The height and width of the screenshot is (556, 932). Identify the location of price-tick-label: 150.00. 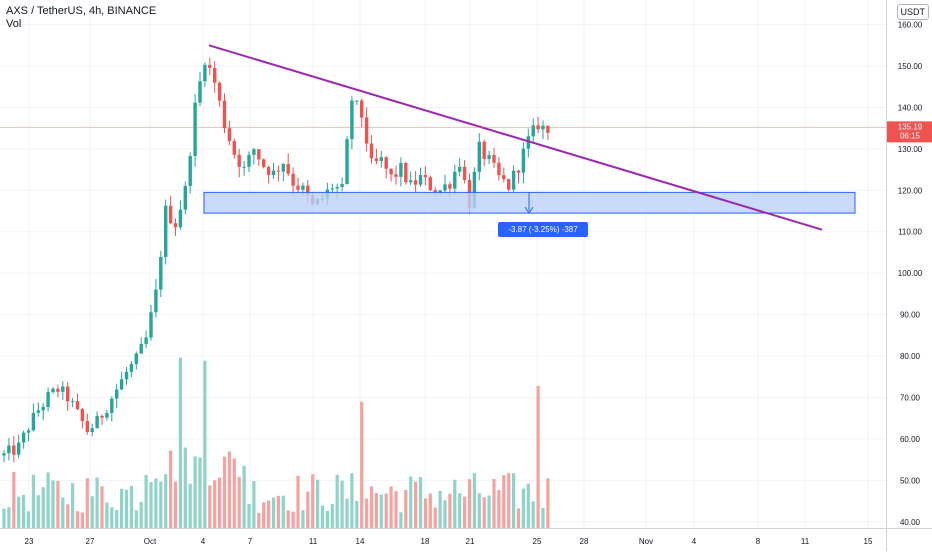
(910, 66).